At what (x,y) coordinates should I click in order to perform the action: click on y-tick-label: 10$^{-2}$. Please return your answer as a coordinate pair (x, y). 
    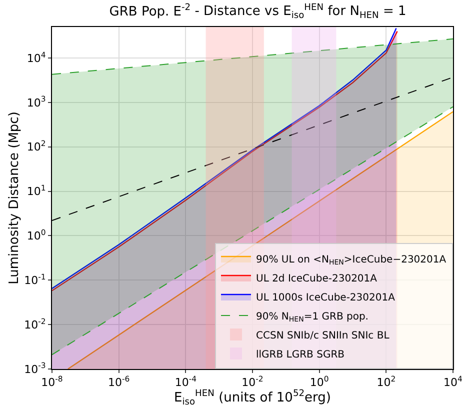
    Looking at the image, I should click on (35, 324).